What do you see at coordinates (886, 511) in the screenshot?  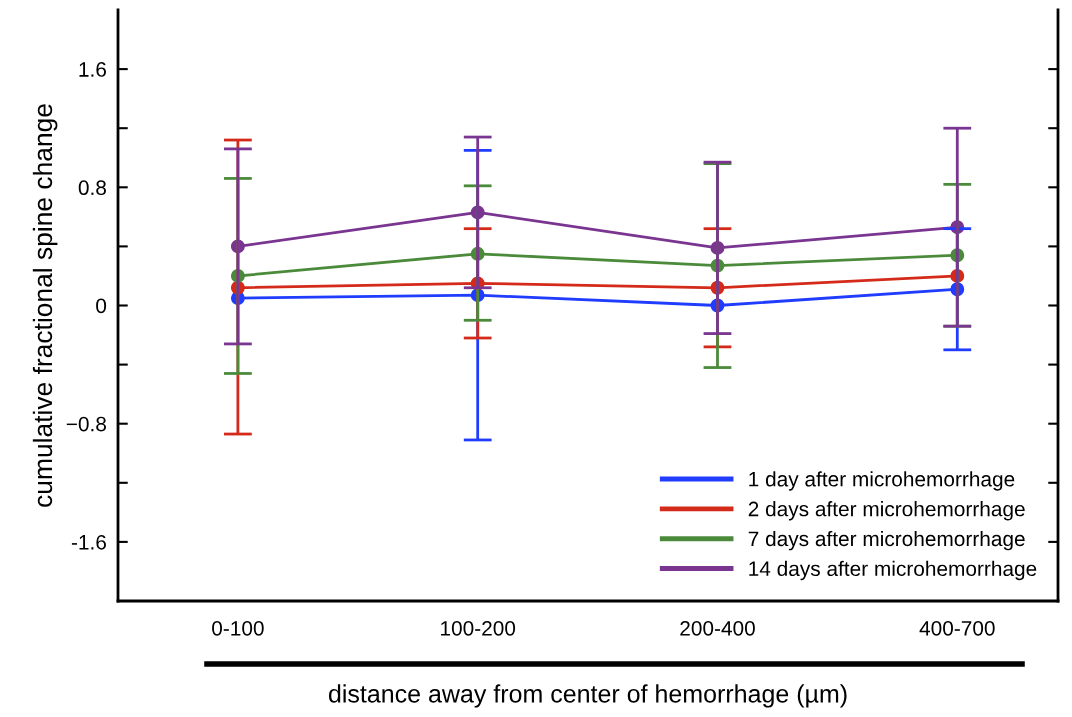 I see `legend-label: 2 days after microhemorrhage` at bounding box center [886, 511].